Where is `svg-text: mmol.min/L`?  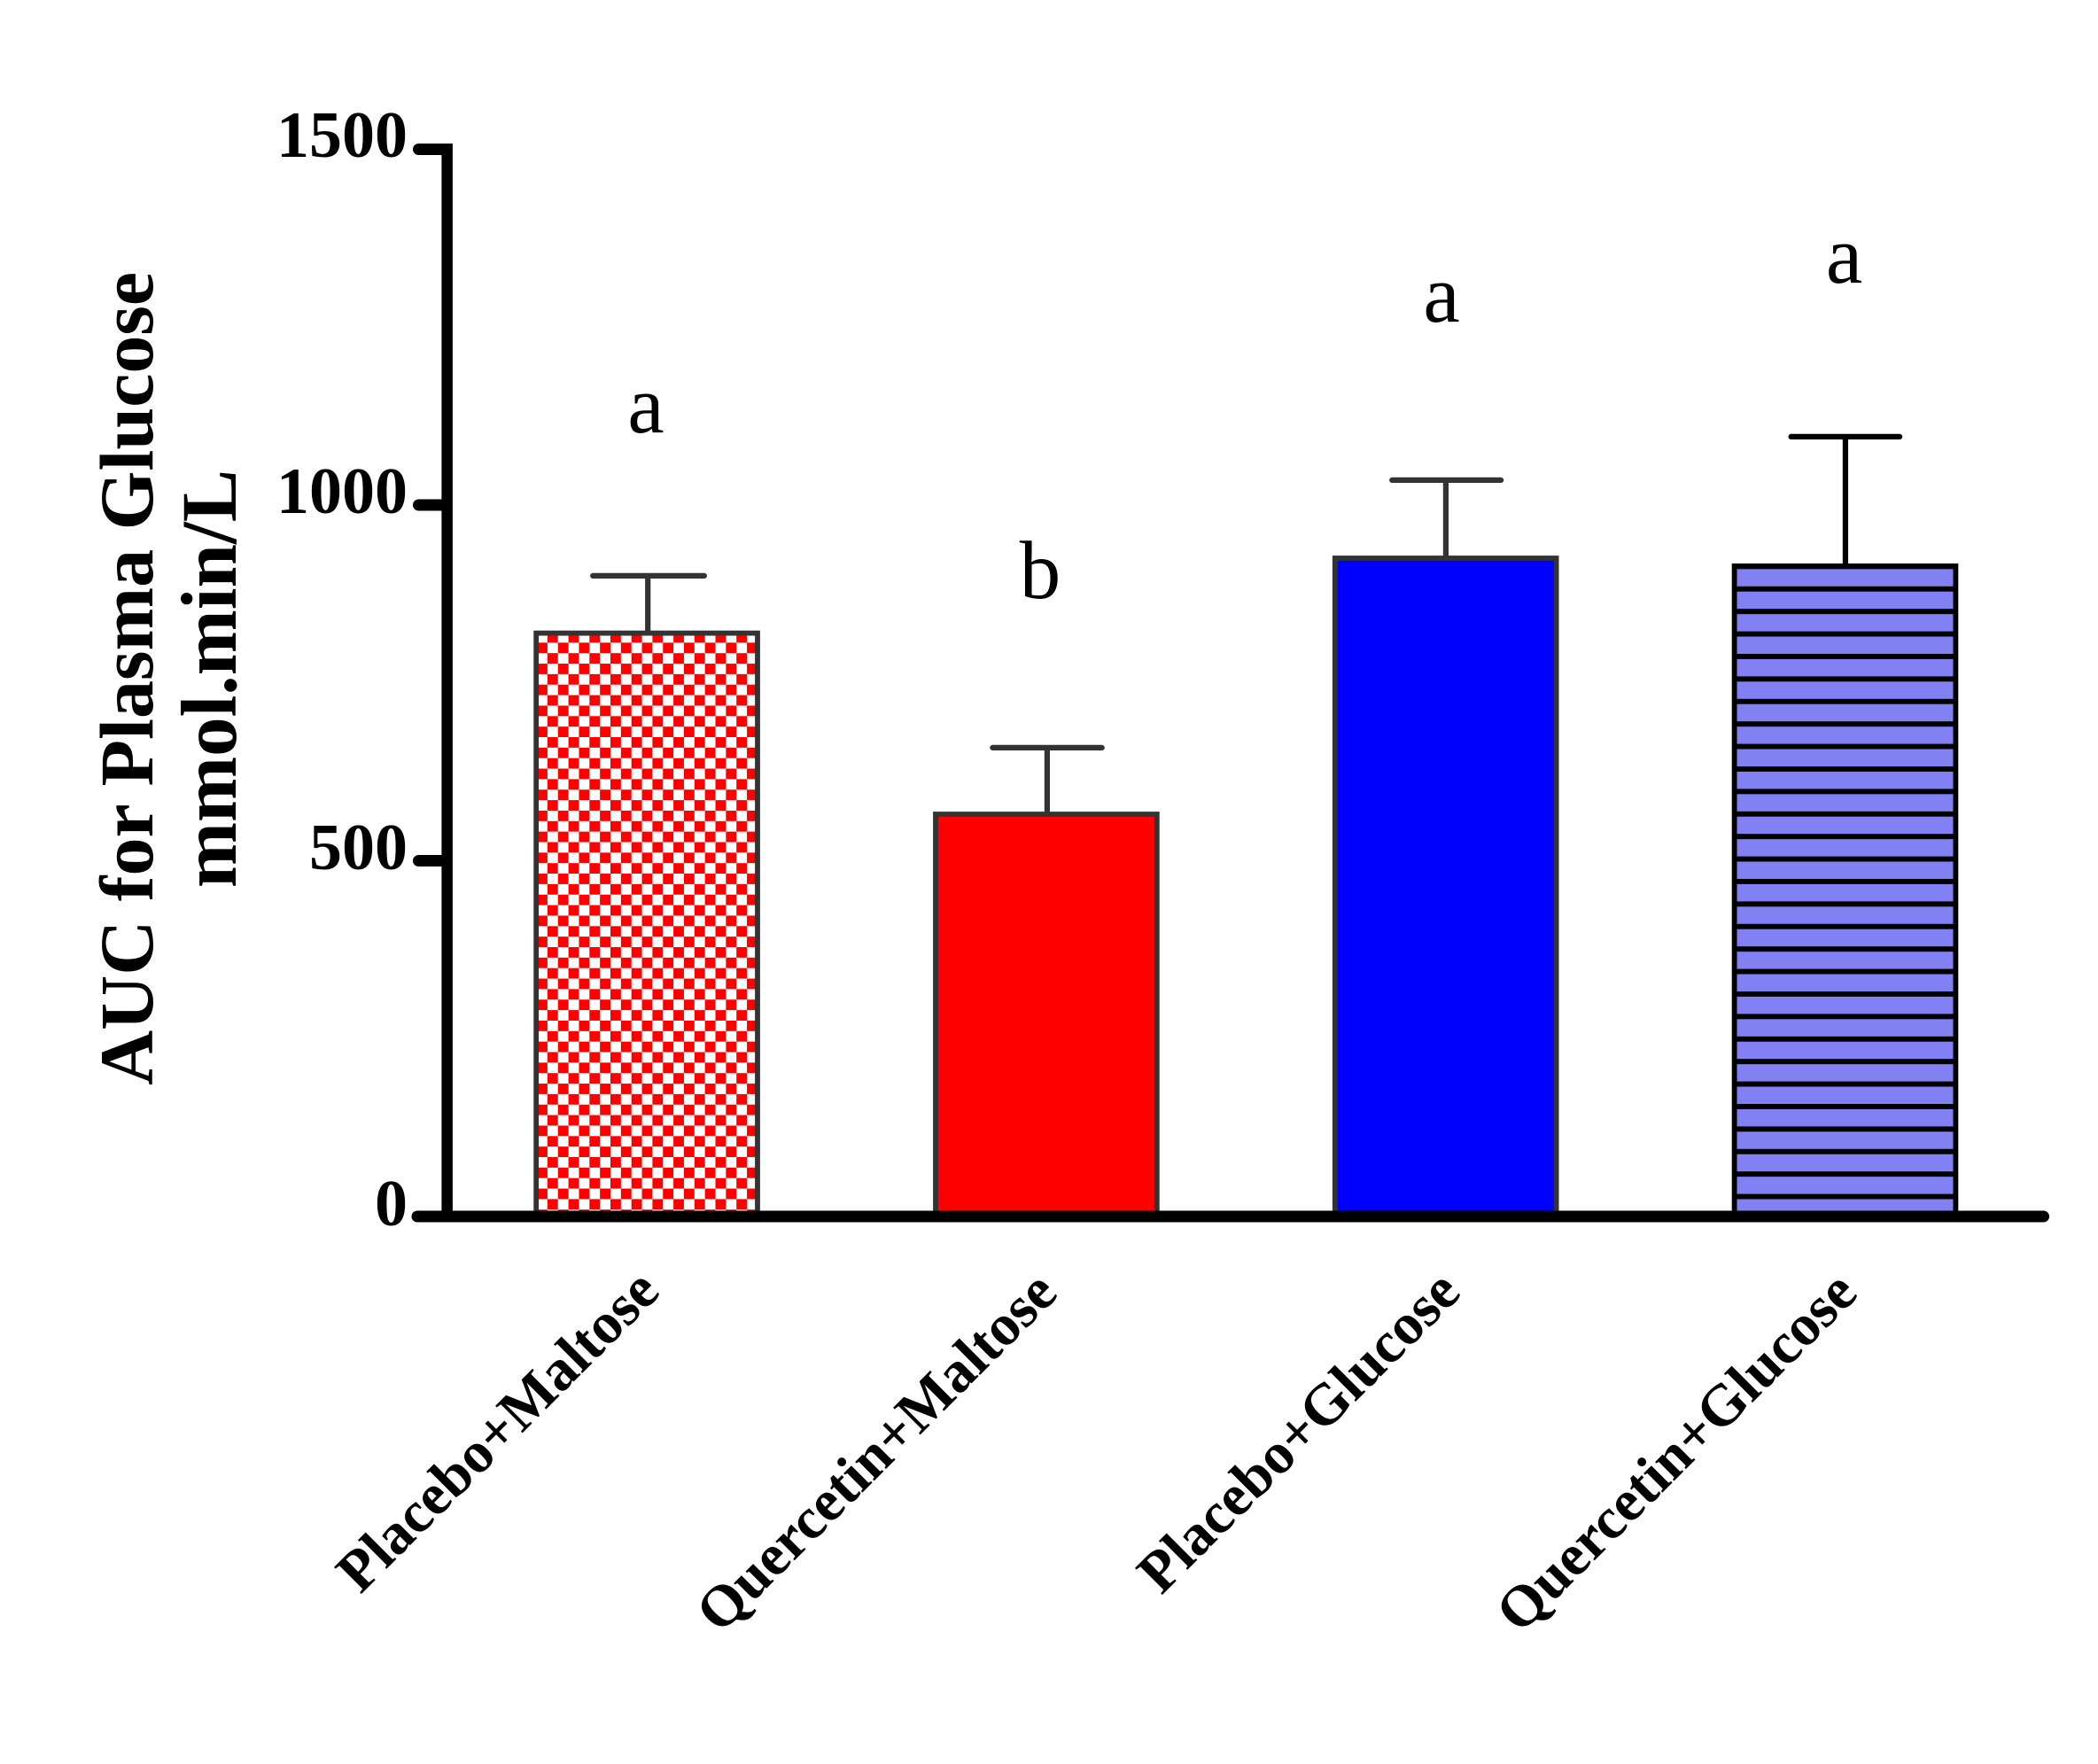
svg-text: mmol.min/L is located at coordinates (210, 679).